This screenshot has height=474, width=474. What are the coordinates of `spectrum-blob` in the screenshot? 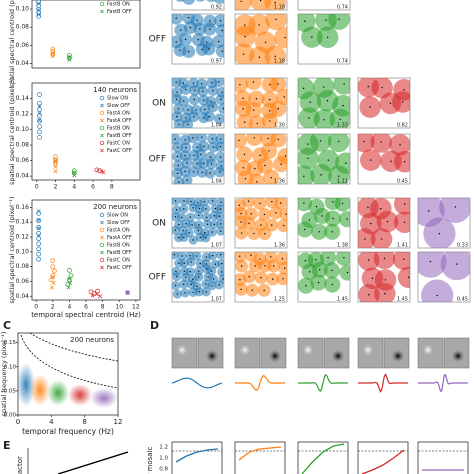 It's located at (26, 385).